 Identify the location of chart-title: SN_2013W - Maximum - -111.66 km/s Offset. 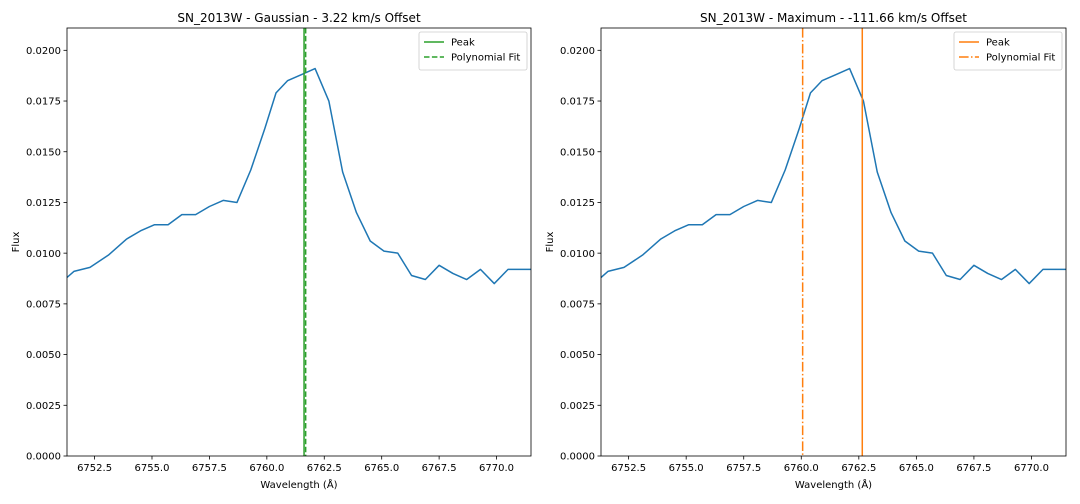
(833, 18).